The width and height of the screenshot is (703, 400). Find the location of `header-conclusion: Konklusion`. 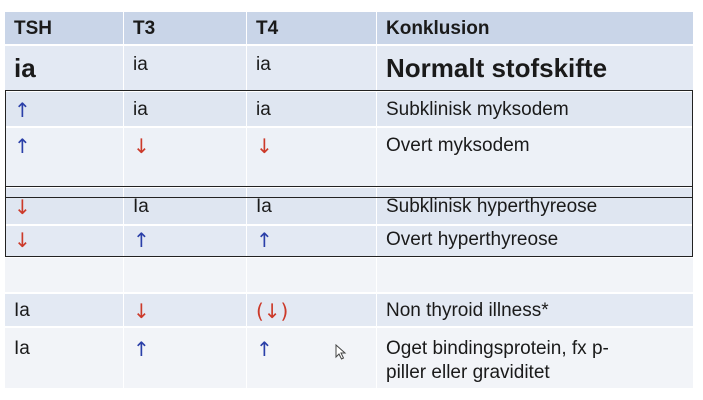

header-conclusion: Konklusion is located at coordinates (438, 28).